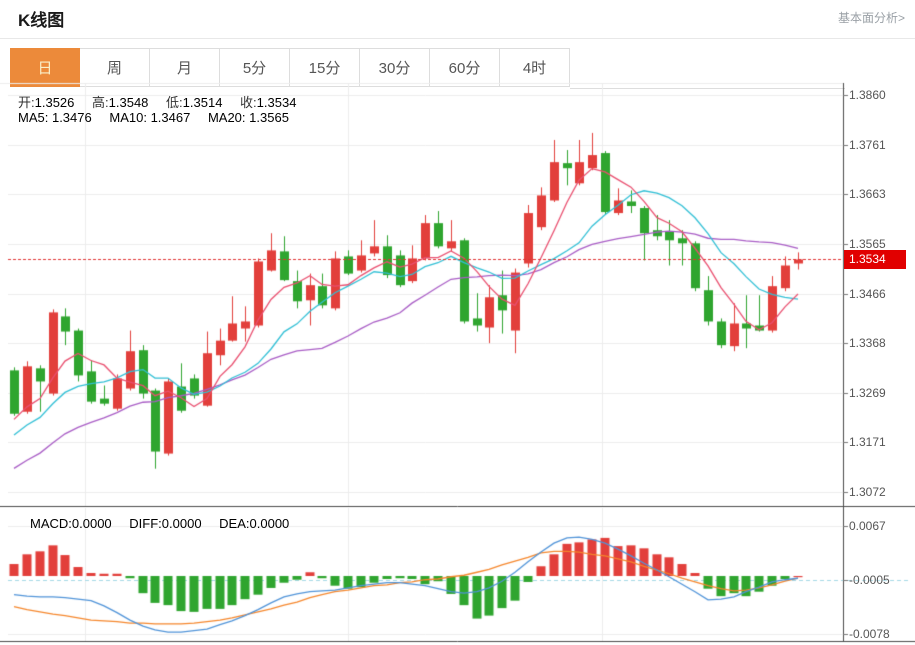 Image resolution: width=915 pixels, height=645 pixels. Describe the element at coordinates (54, 102) in the screenshot. I see `open-value: 1.3526` at that location.